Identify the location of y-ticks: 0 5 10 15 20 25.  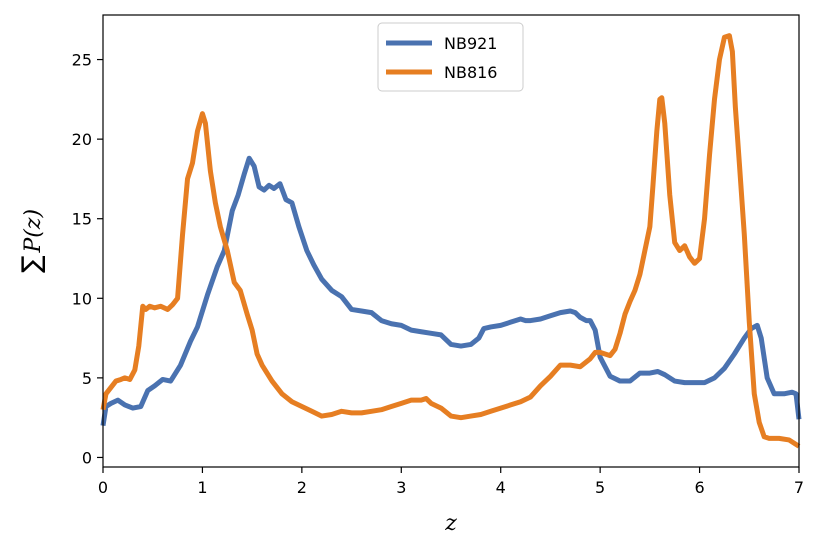
(87, 259).